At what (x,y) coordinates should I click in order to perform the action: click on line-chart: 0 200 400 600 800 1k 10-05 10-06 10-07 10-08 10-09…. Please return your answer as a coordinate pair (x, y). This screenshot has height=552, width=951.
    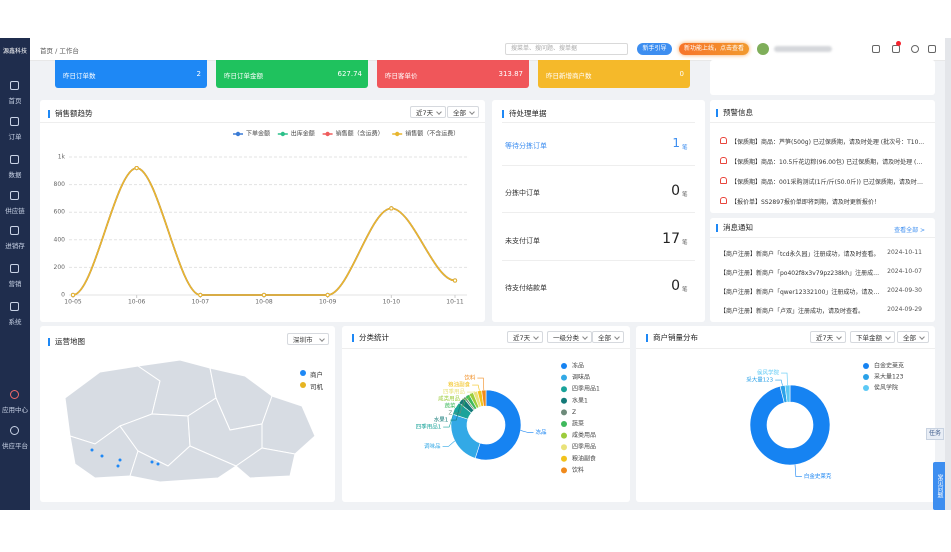
    Looking at the image, I should click on (260, 218).